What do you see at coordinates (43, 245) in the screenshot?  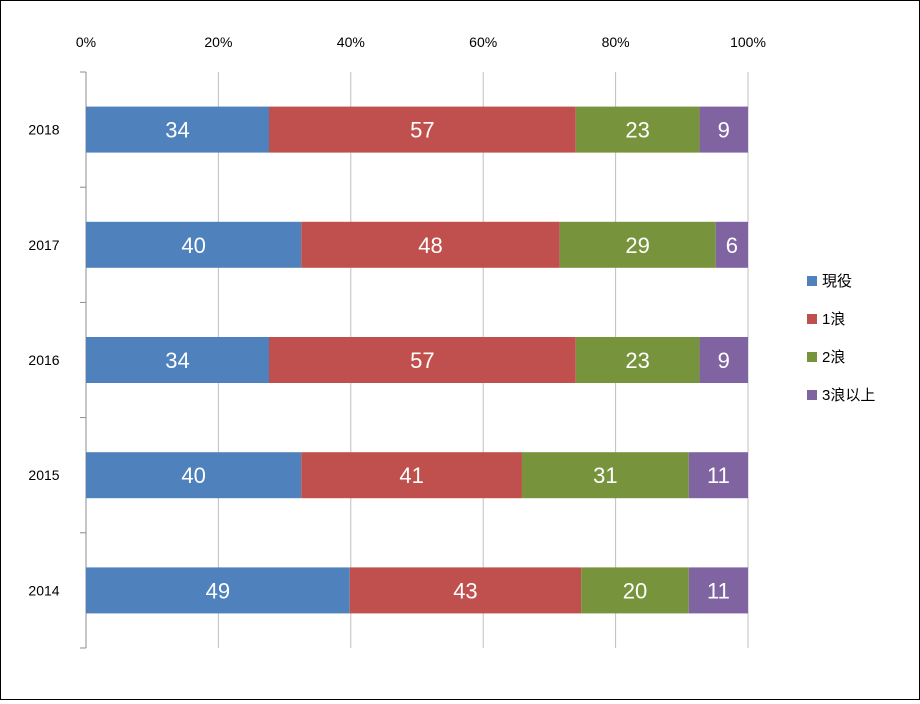 I see `category-label: 2017` at bounding box center [43, 245].